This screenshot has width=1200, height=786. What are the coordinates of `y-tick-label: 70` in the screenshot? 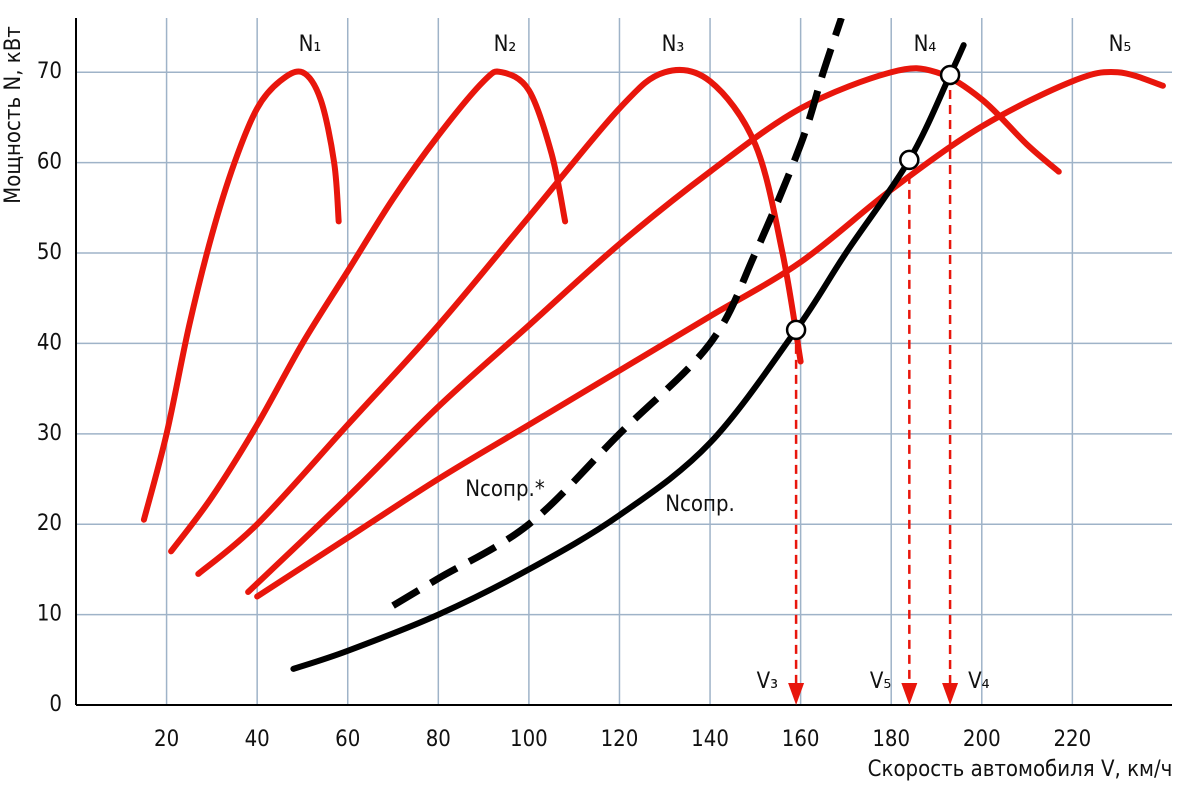 It's located at (49, 71).